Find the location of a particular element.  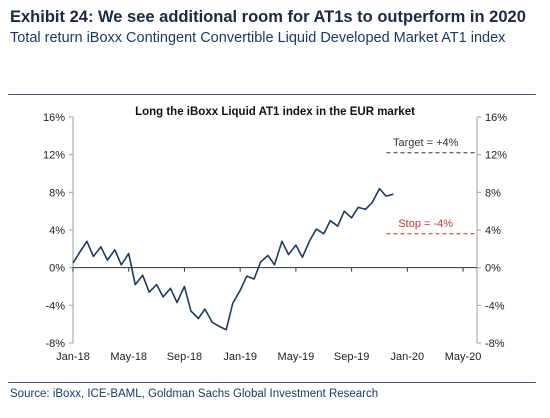

x-tick-label: May-20 is located at coordinates (463, 357).